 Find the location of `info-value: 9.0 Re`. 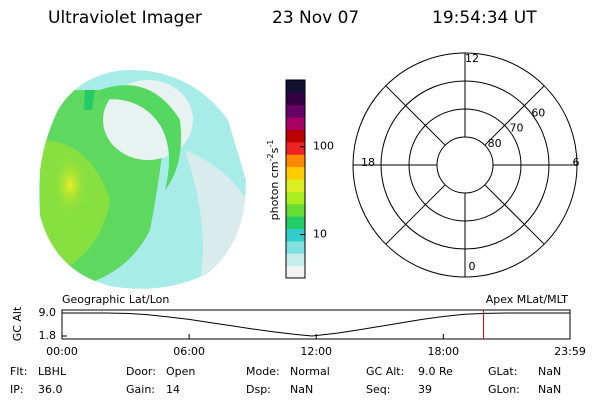

info-value: 9.0 Re is located at coordinates (435, 371).